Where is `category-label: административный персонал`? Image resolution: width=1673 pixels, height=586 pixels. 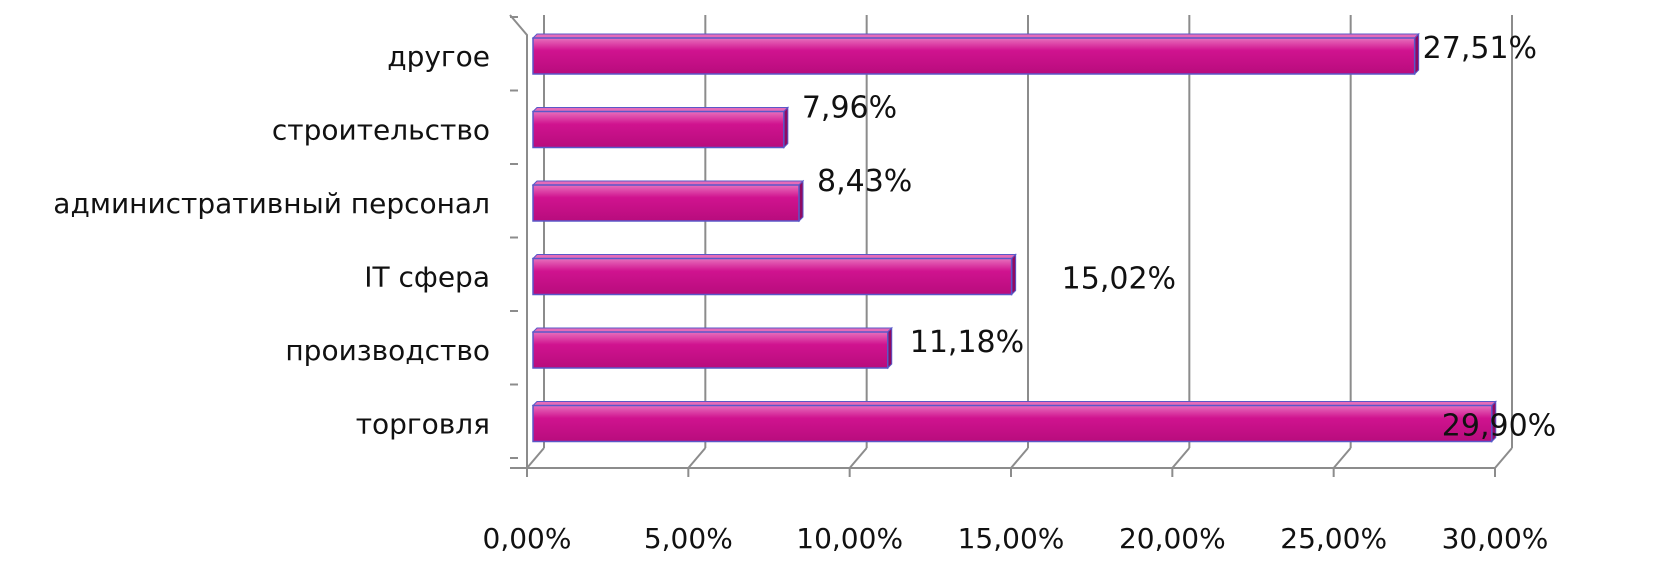 category-label: административный персонал is located at coordinates (271, 203).